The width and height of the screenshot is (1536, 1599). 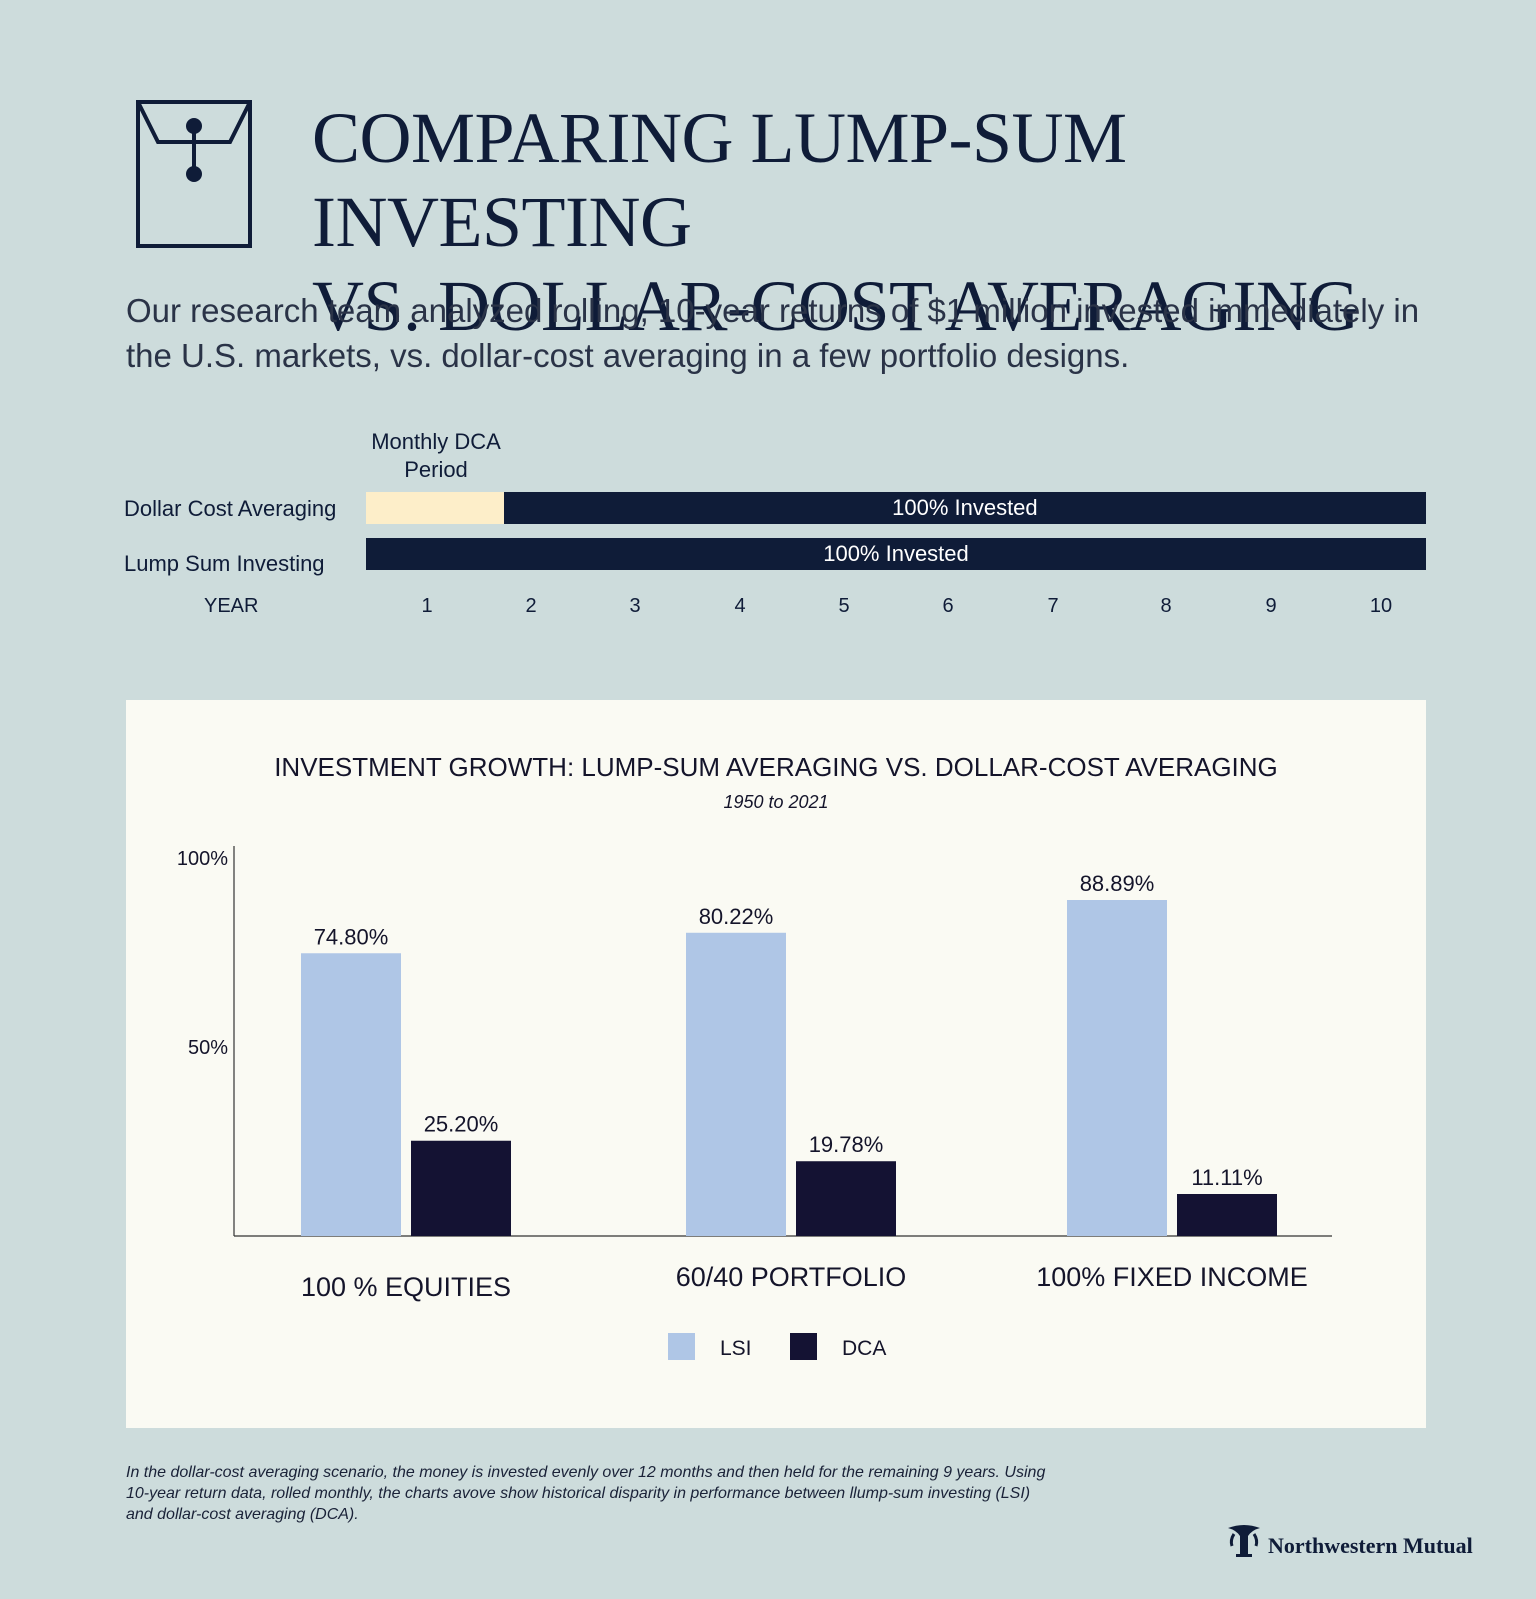 What do you see at coordinates (736, 916) in the screenshot?
I see `data-label: 80.22%` at bounding box center [736, 916].